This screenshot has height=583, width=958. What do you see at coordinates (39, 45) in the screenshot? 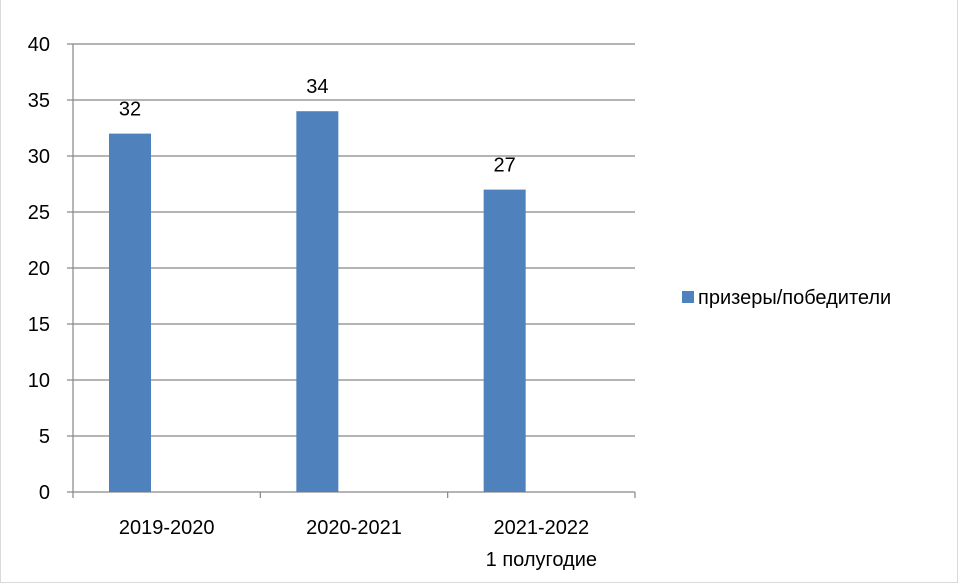
I see `y-tick-label: 40` at bounding box center [39, 45].